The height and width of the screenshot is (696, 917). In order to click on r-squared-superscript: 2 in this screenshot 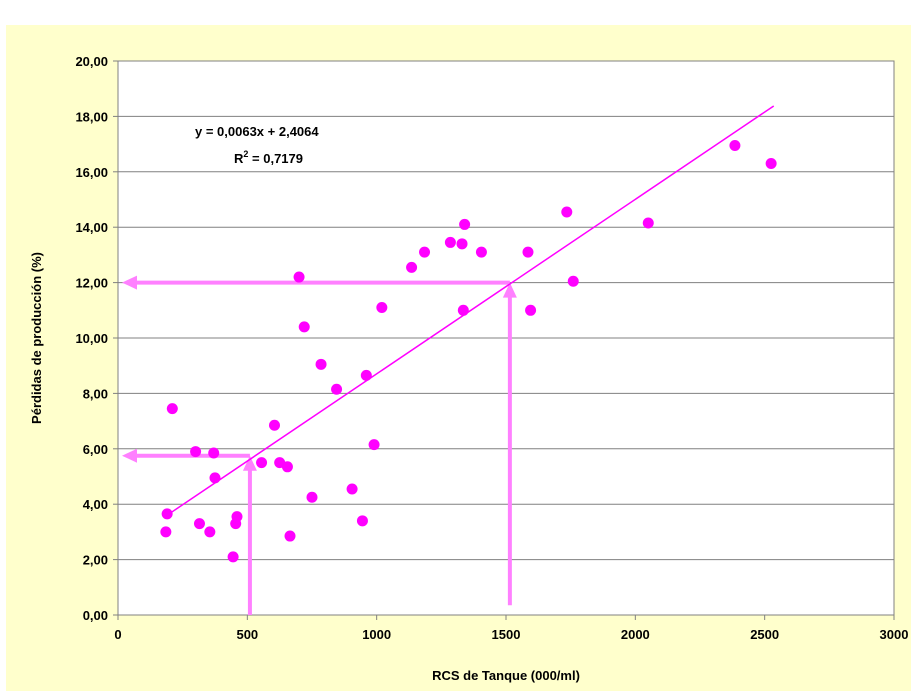, I will do `click(245, 154)`.